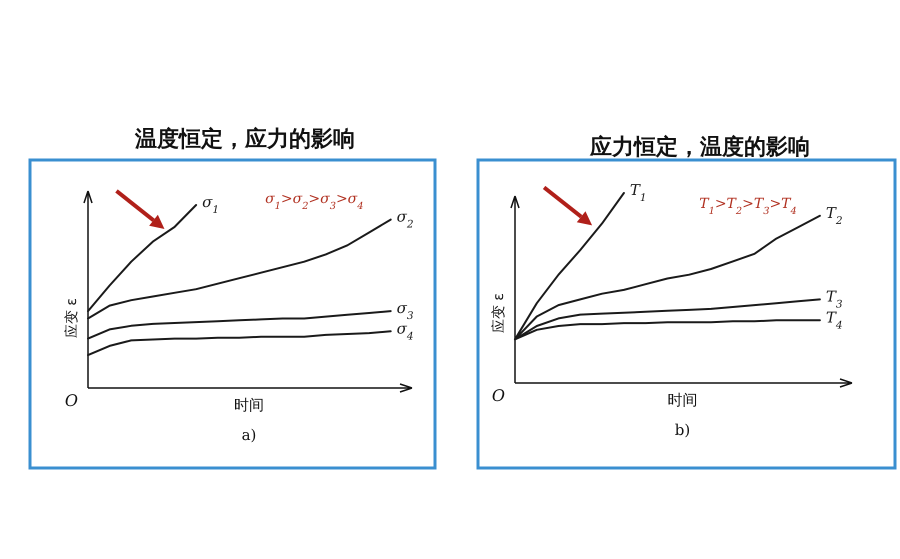 The width and height of the screenshot is (900, 559). I want to click on series-label: T$_{4}$, so click(834, 320).